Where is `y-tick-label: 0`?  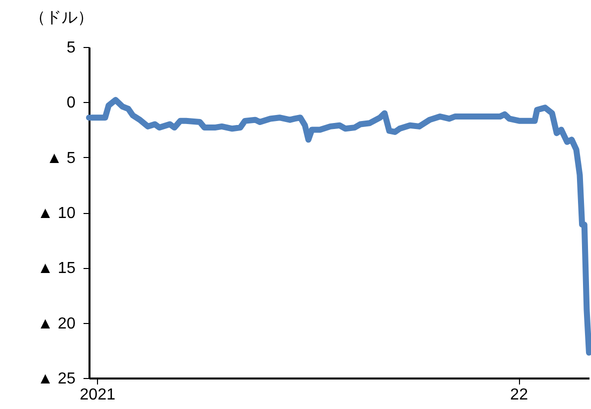 y-tick-label: 0 is located at coordinates (71, 103).